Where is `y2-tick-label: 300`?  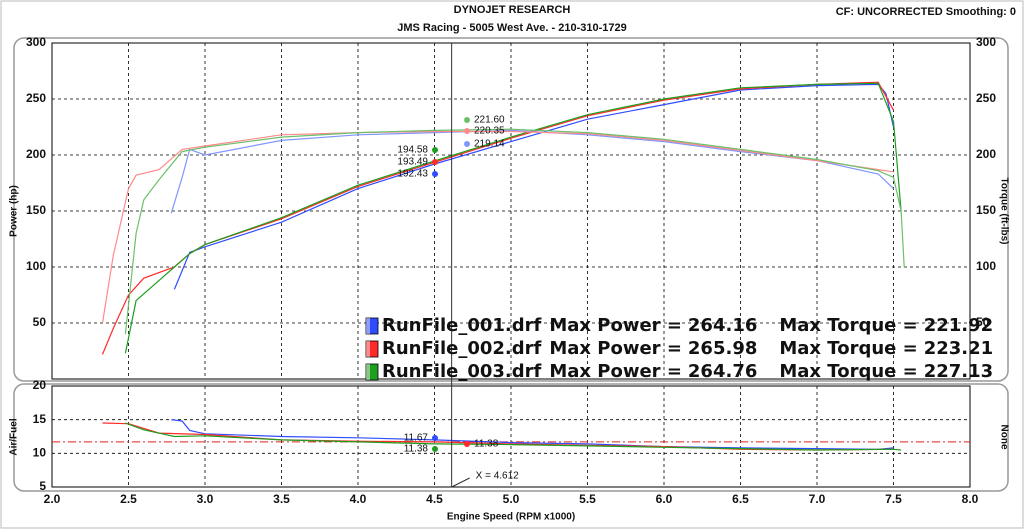 y2-tick-label: 300 is located at coordinates (986, 42).